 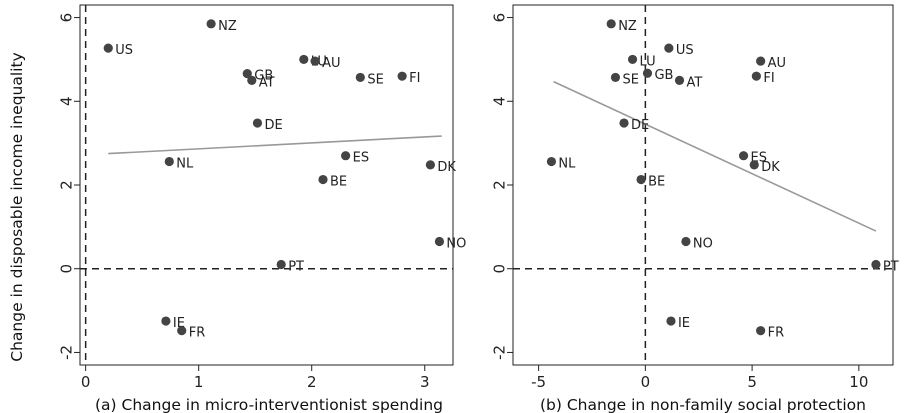 I want to click on panel-b-y-tick-label: 0, so click(x=499, y=269).